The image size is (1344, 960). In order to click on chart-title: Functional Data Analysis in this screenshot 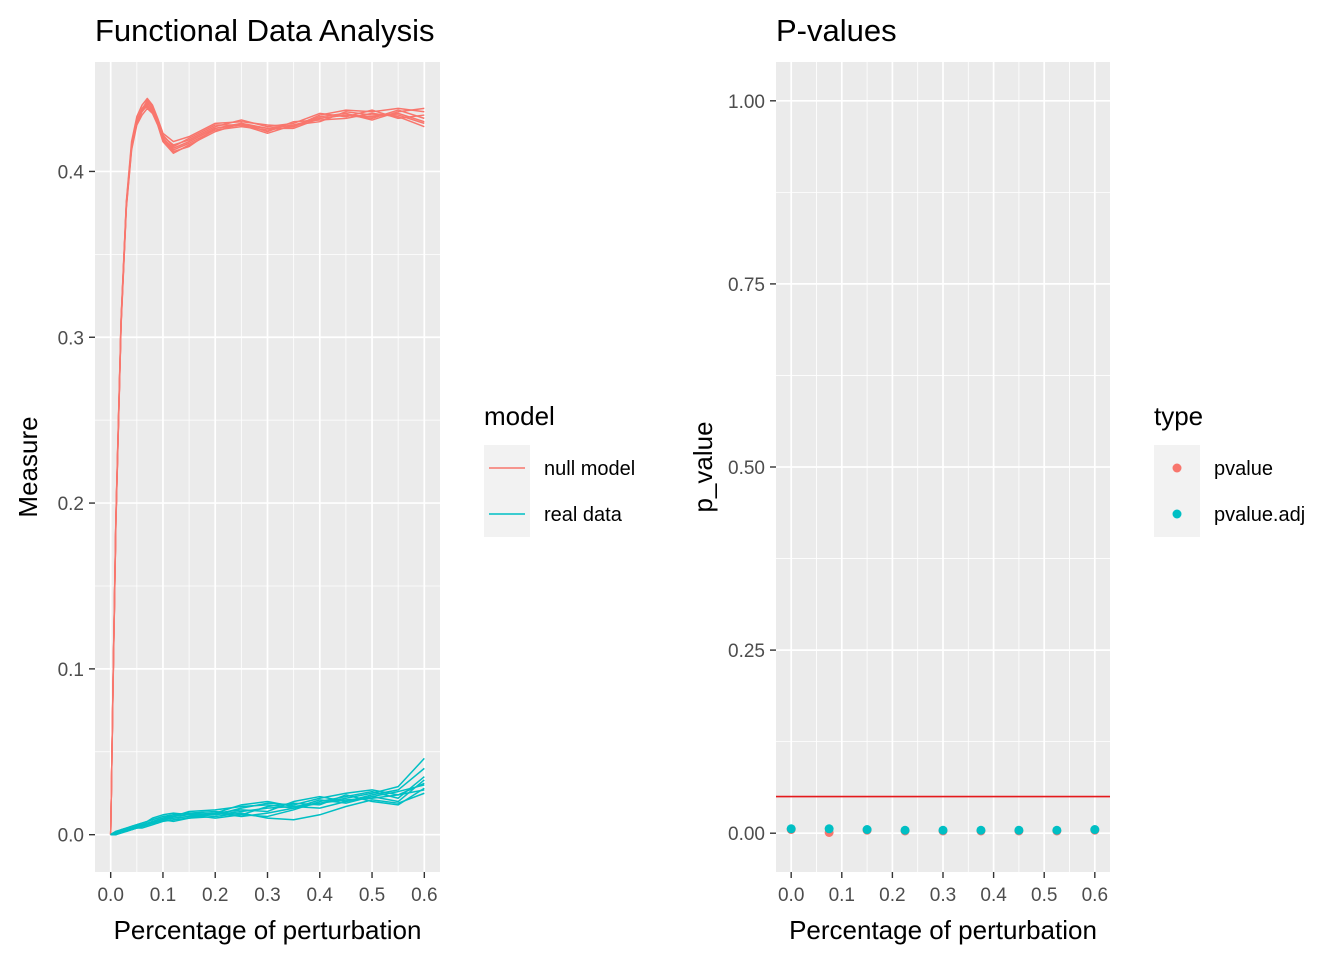, I will do `click(264, 30)`.